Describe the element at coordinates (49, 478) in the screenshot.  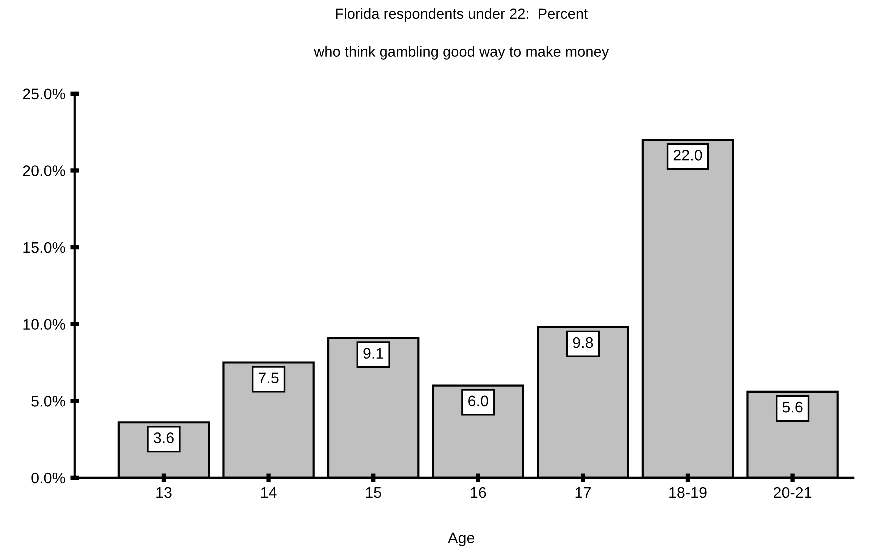
I see `y-tick-label: 0.0%` at that location.